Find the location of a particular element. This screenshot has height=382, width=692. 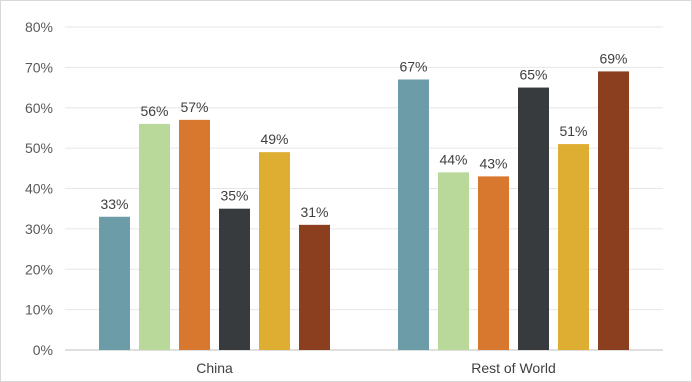

data-label: 43% is located at coordinates (493, 163).